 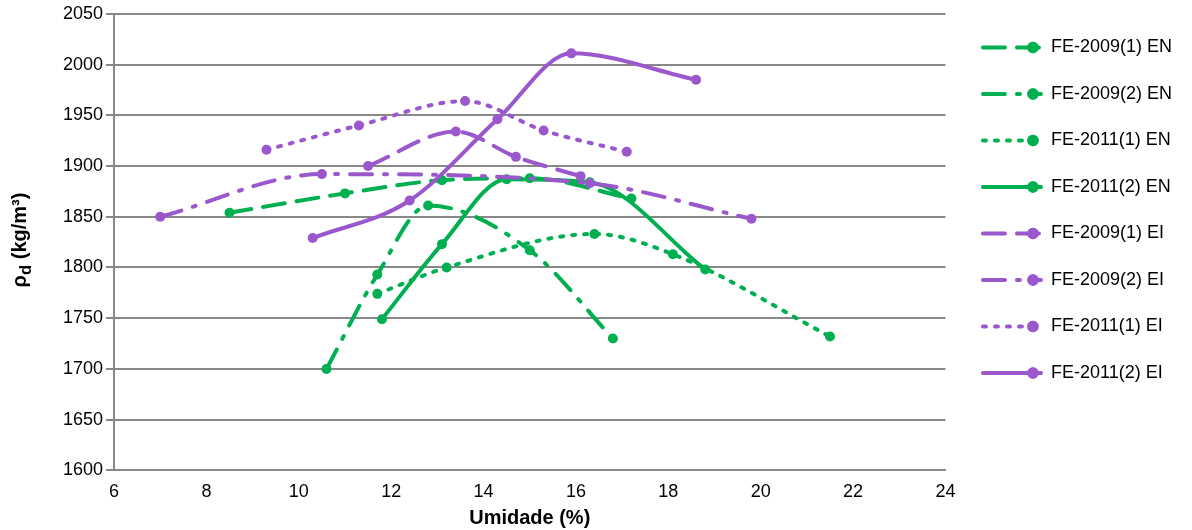 I want to click on legend-label: FE-2011(1) EN, so click(x=1110, y=139).